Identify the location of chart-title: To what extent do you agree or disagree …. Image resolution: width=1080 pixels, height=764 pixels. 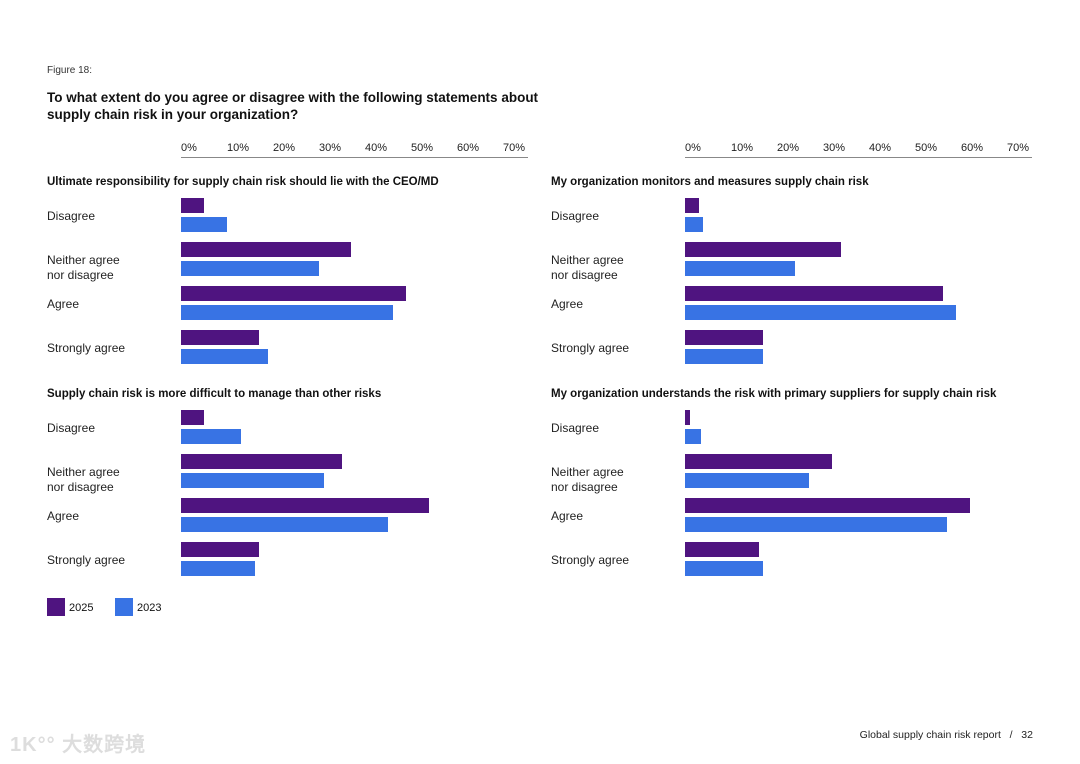
(293, 106).